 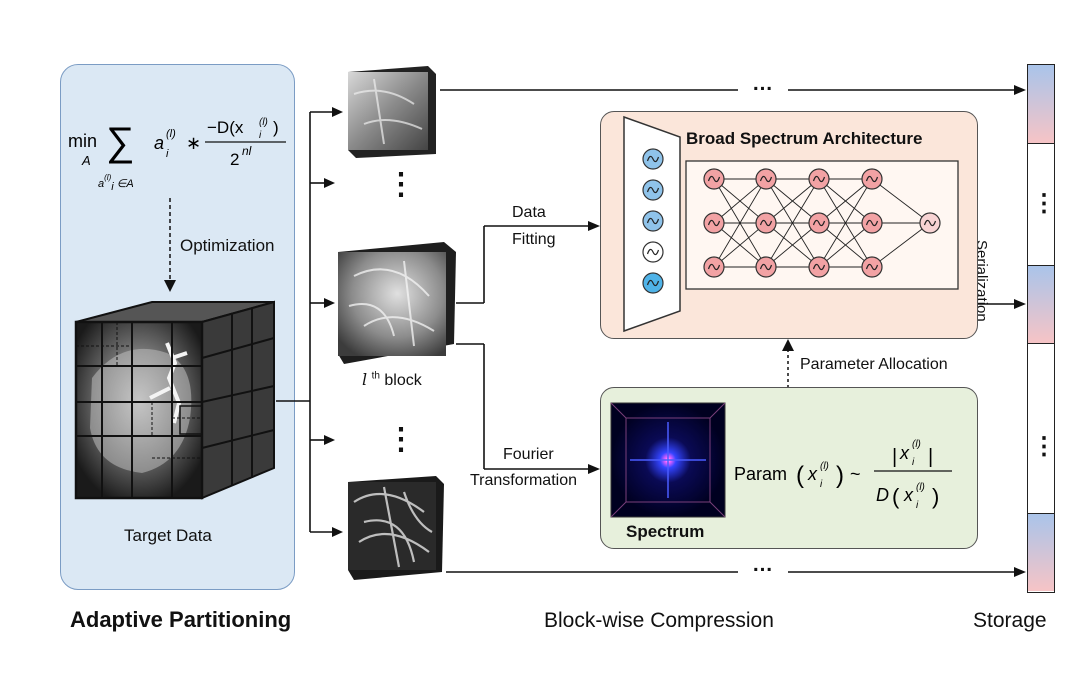 I want to click on optimization-arrow, so click(x=170, y=245).